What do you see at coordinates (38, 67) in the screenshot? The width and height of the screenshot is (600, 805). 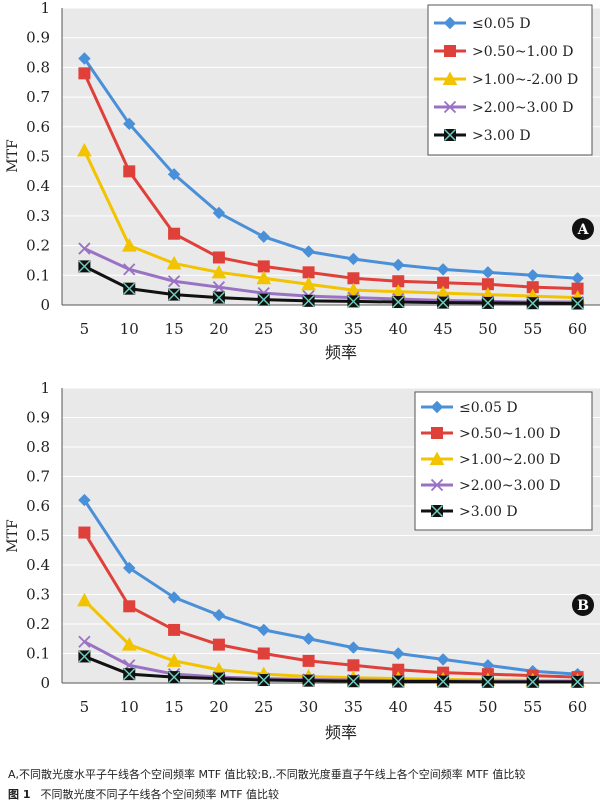 I see `y-tick-label: 0.8` at bounding box center [38, 67].